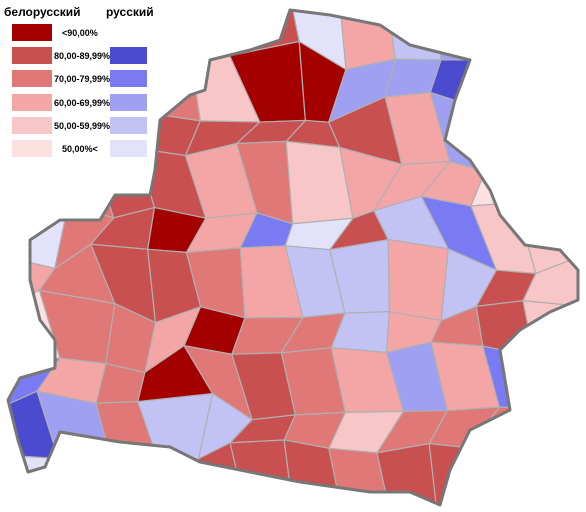 Image resolution: width=586 pixels, height=512 pixels. I want to click on legend-title: русский, so click(130, 12).